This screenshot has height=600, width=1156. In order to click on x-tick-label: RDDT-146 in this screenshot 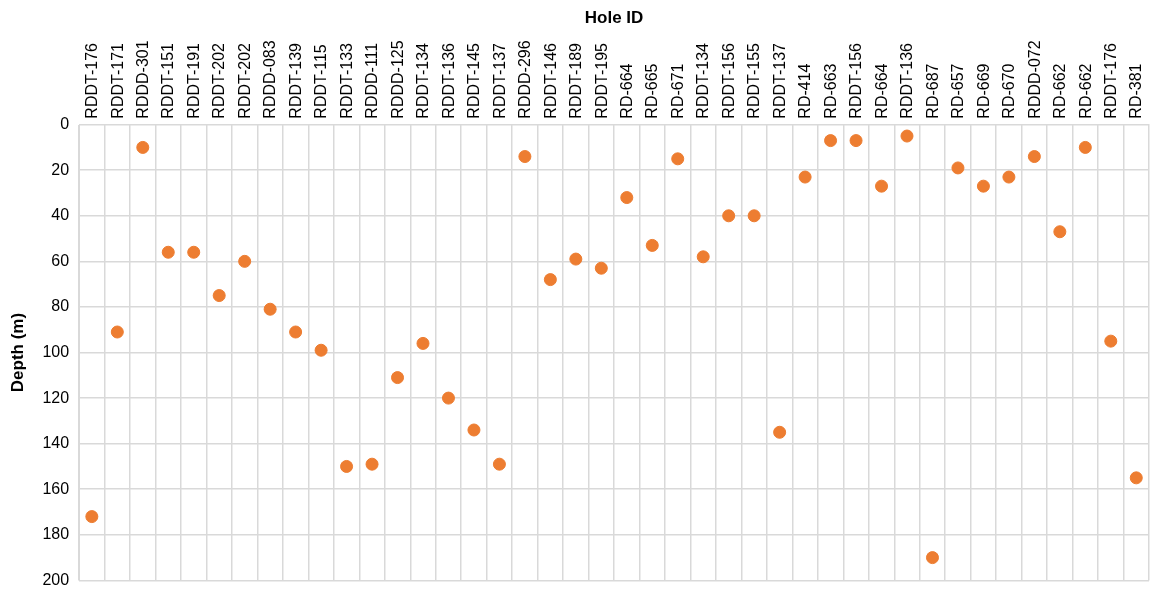, I will do `click(550, 80)`.